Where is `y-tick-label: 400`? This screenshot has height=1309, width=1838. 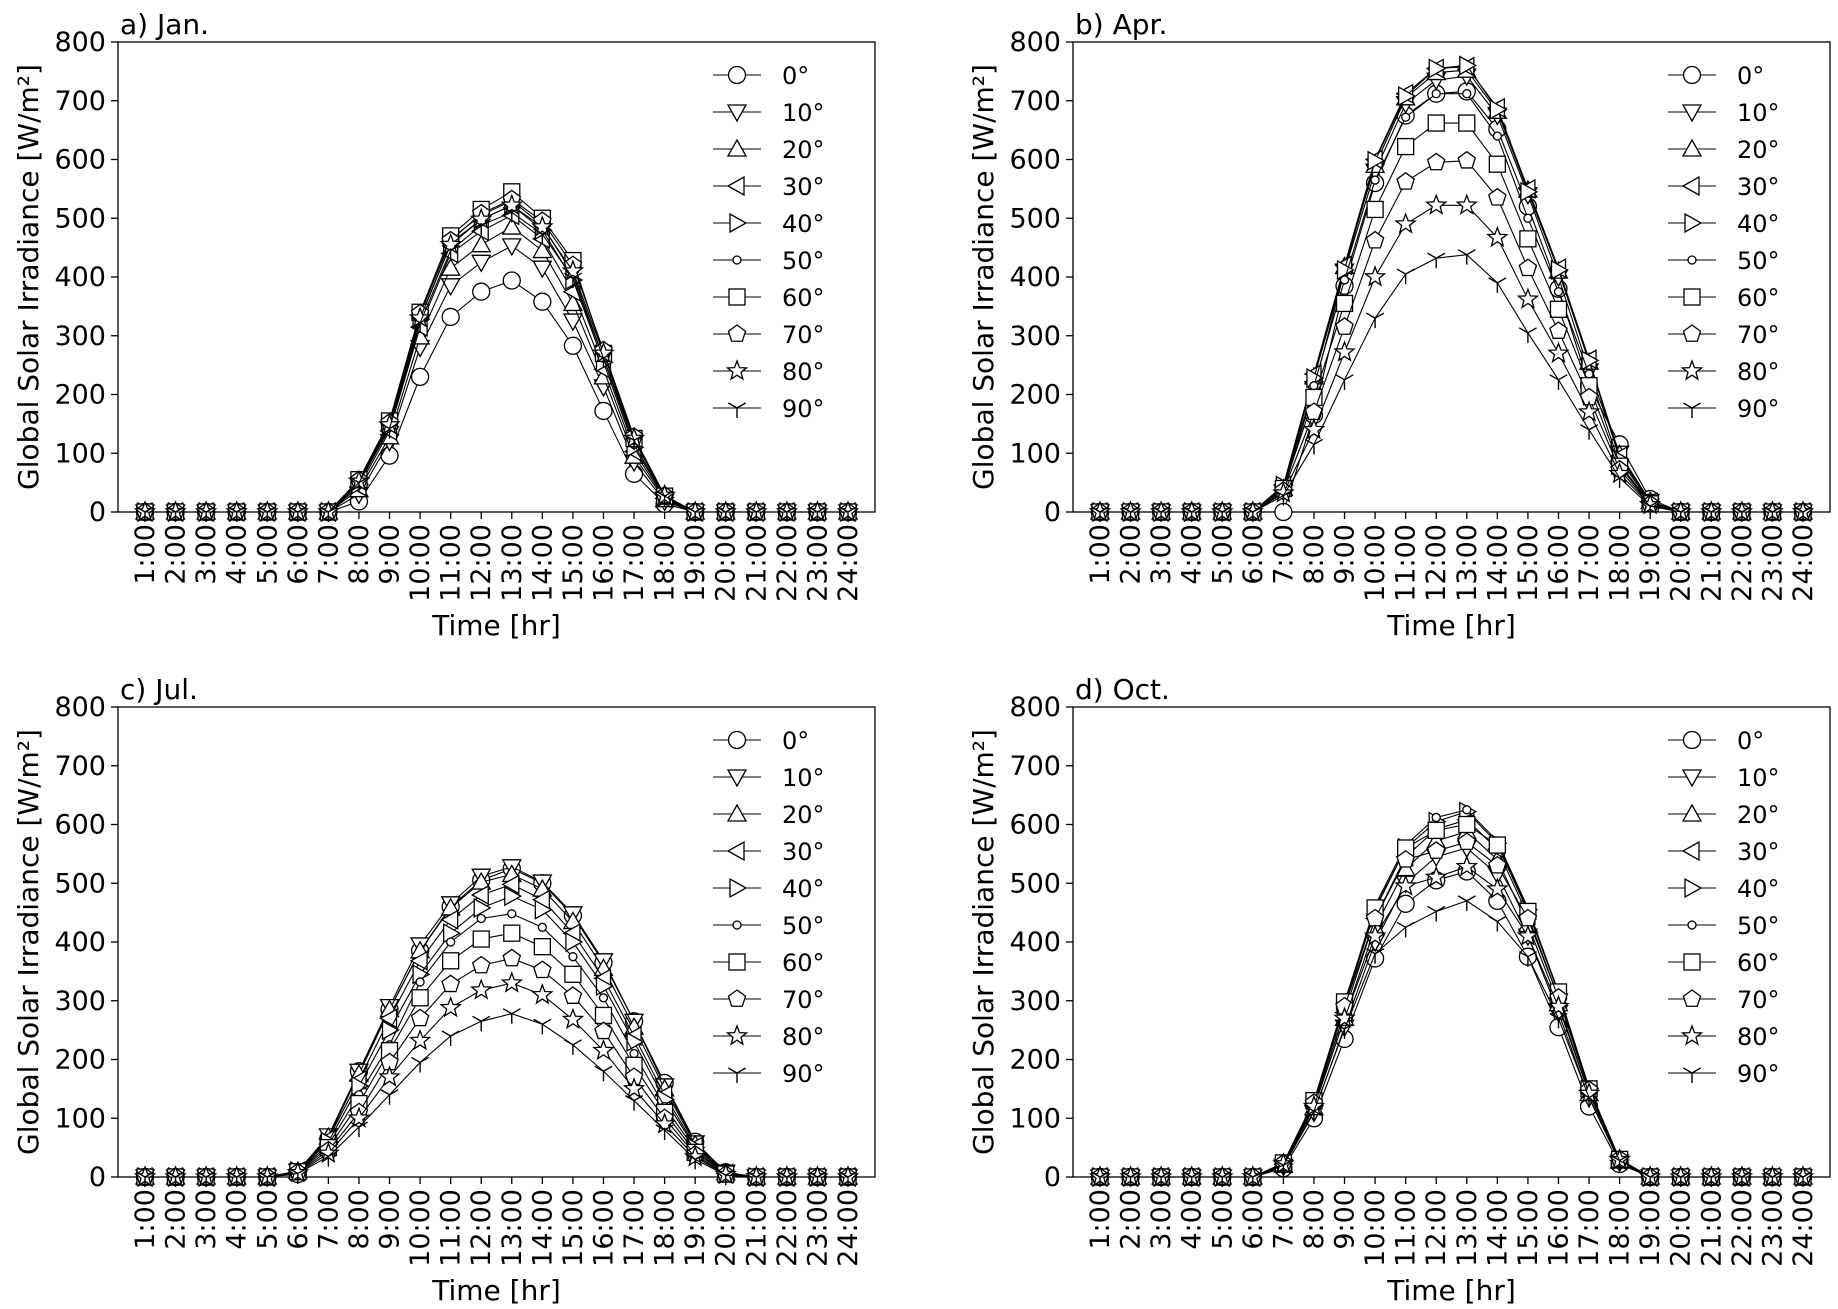
y-tick-label: 400 is located at coordinates (80, 277).